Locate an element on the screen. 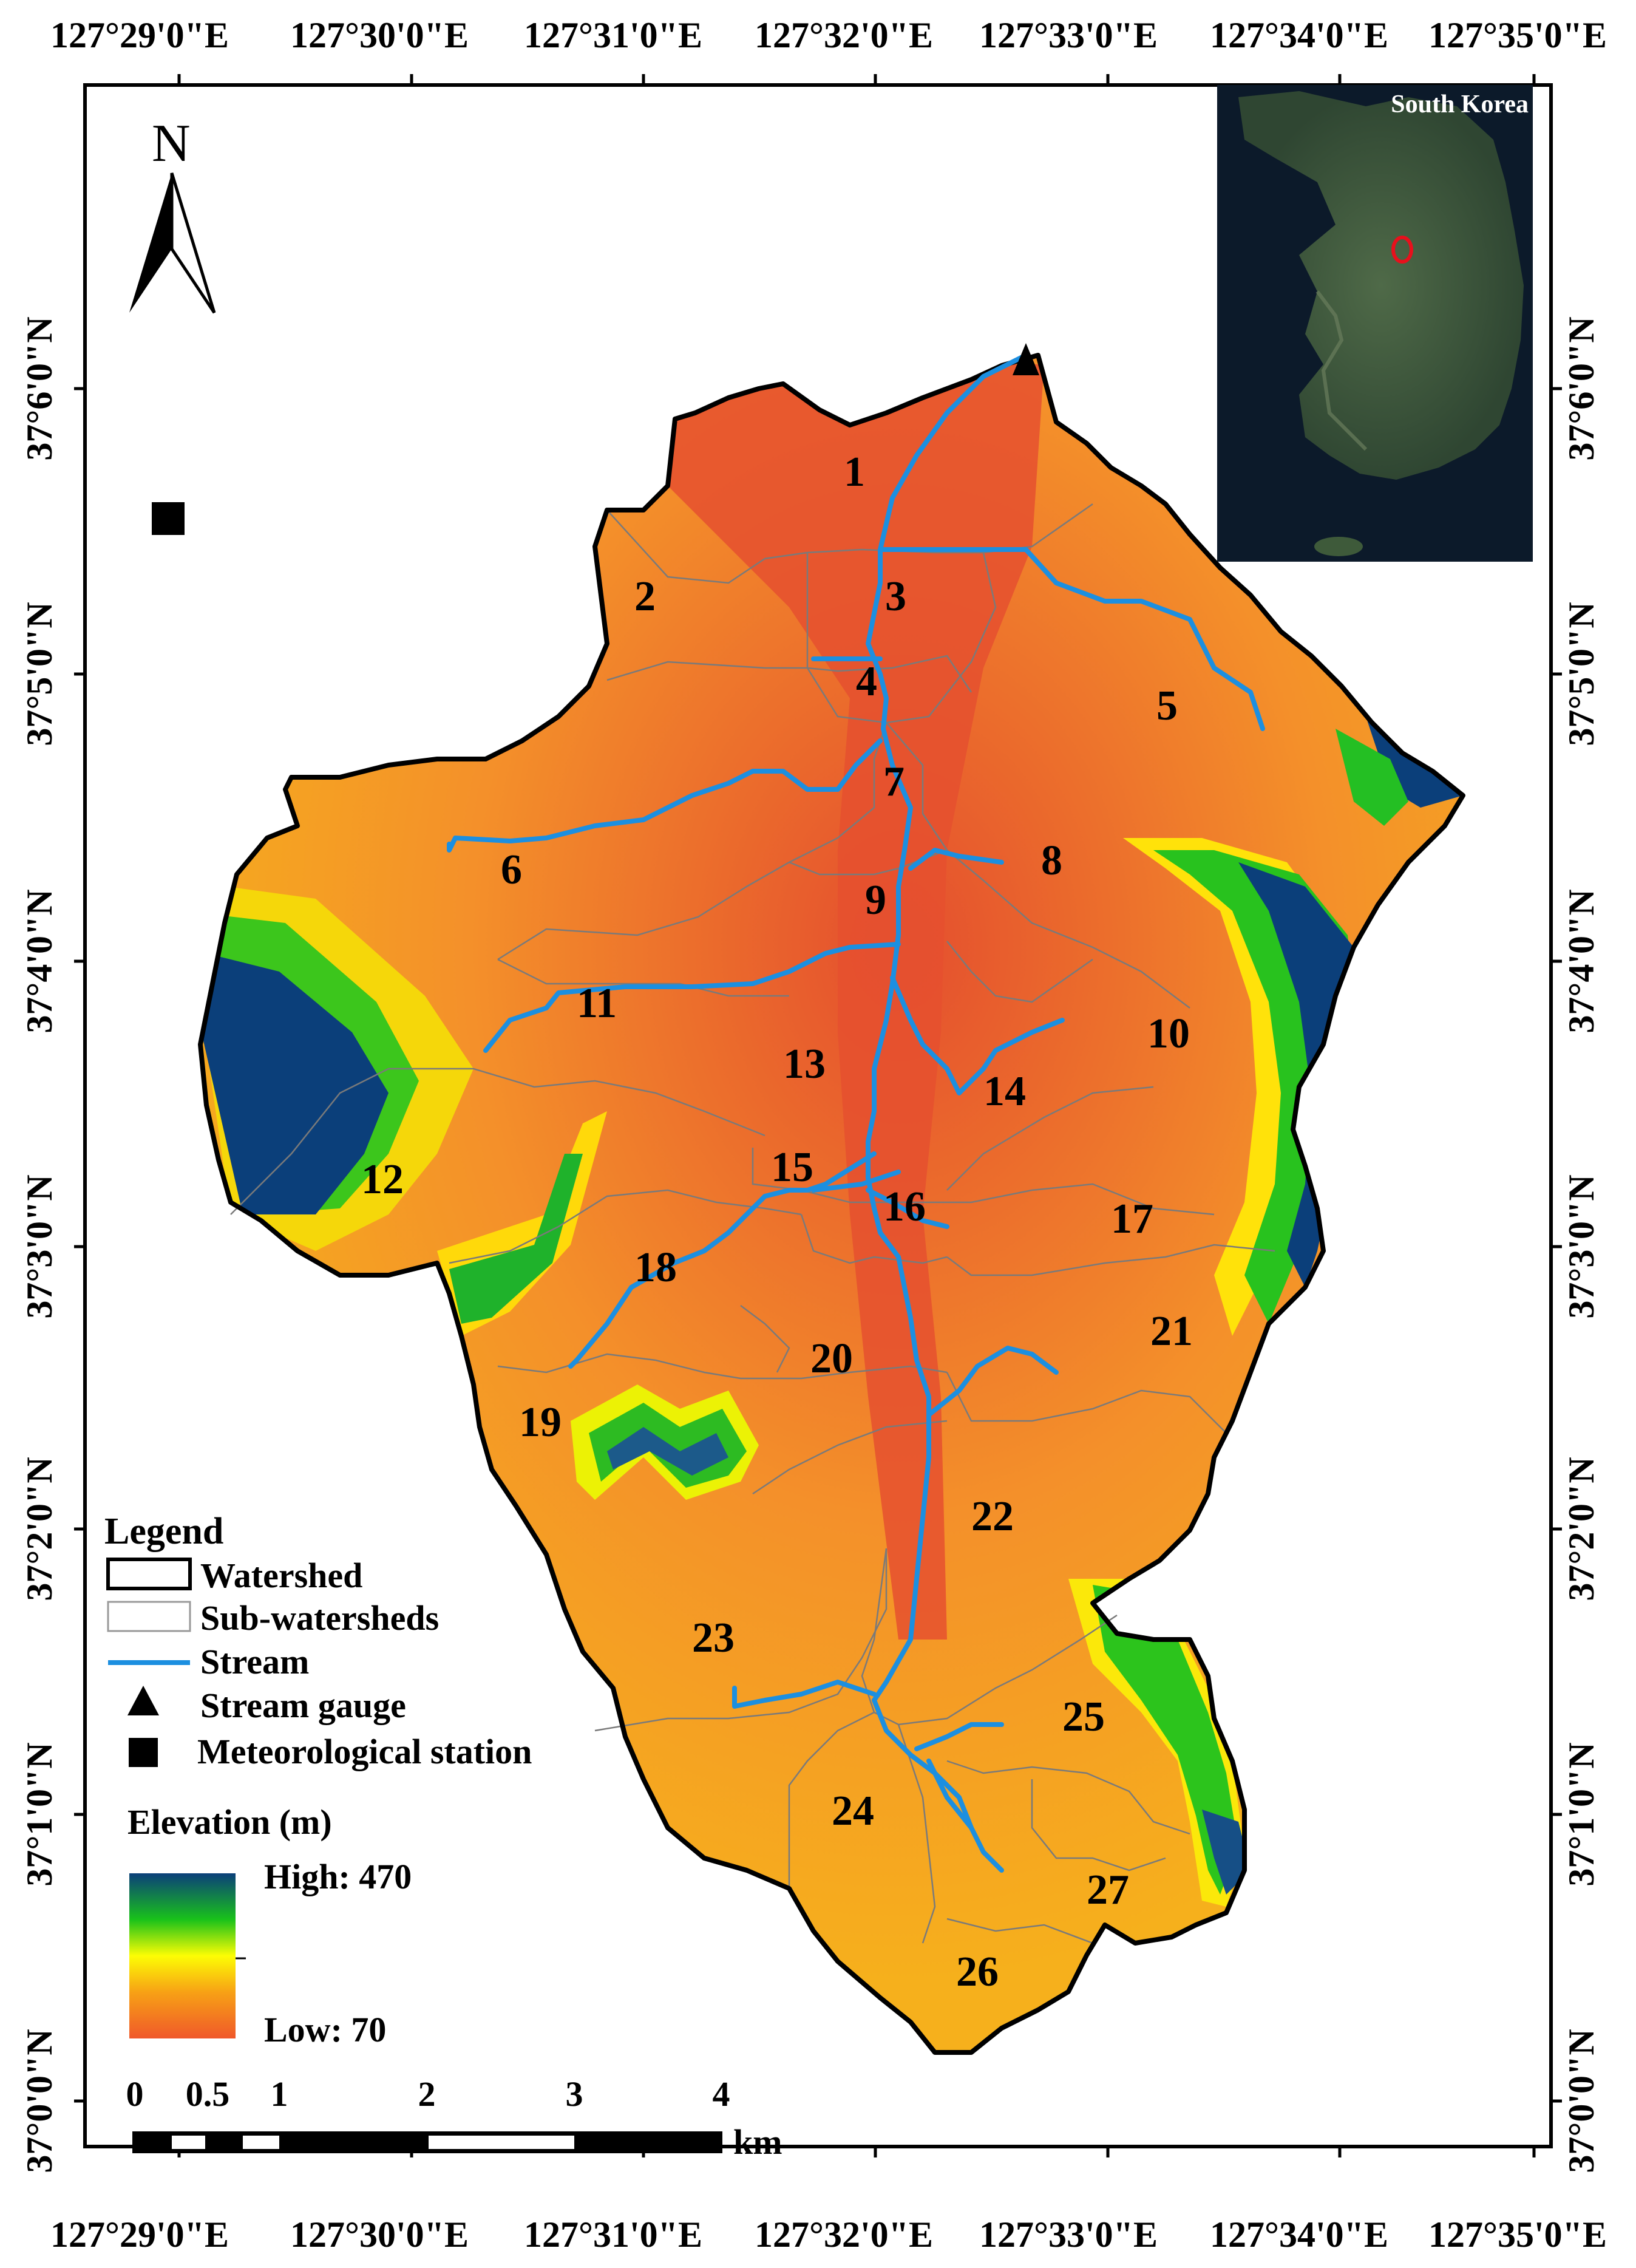 This screenshot has width=1636, height=2268. scale-bar: 0 0.5 1 2 3 4 km is located at coordinates (454, 2118).